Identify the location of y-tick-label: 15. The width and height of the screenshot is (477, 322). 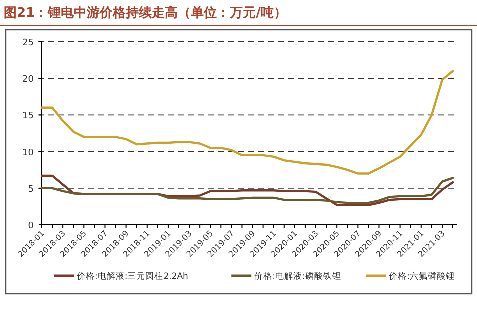
(28, 117).